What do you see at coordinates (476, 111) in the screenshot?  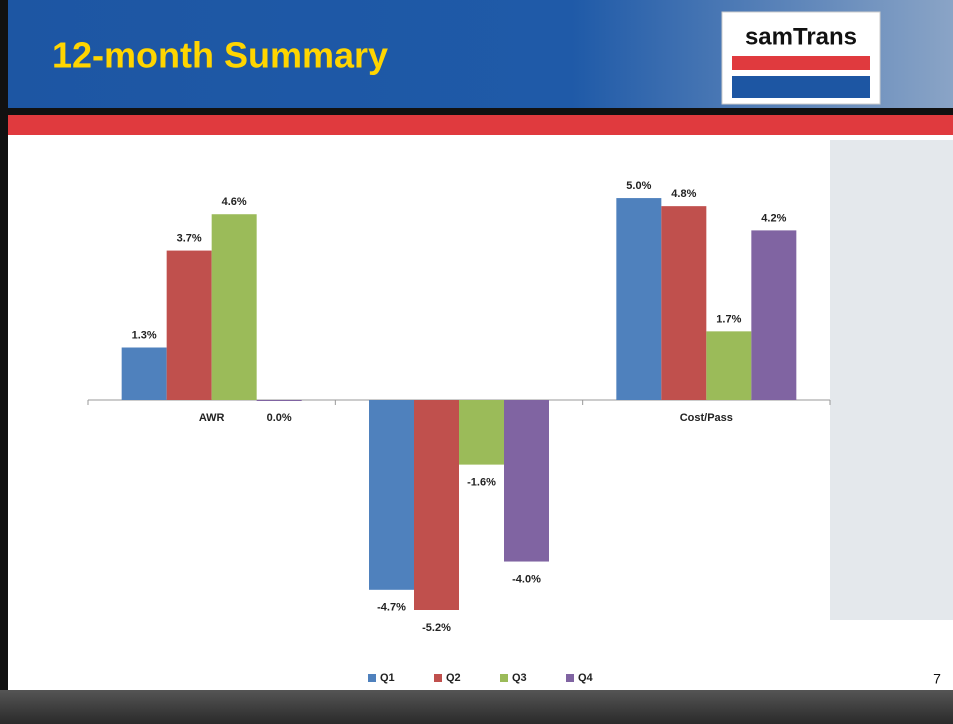 I see `header-rule` at bounding box center [476, 111].